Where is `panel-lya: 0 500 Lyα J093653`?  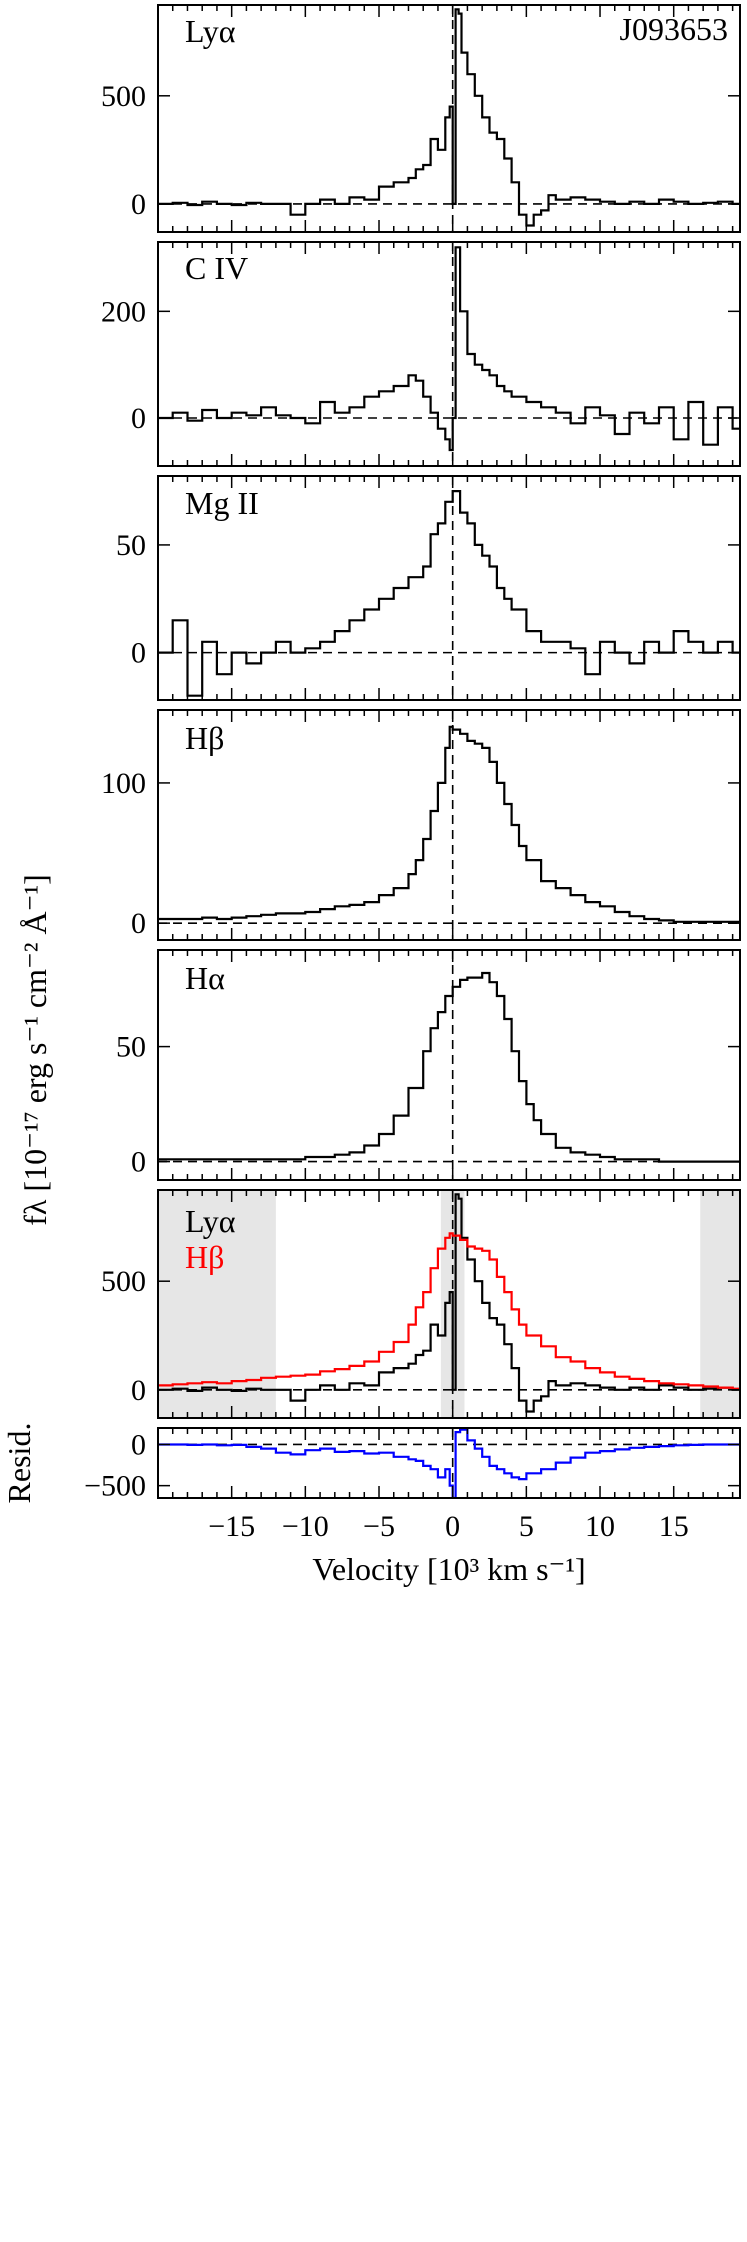 panel-lya: 0 500 Lyα J093653 is located at coordinates (421, 118).